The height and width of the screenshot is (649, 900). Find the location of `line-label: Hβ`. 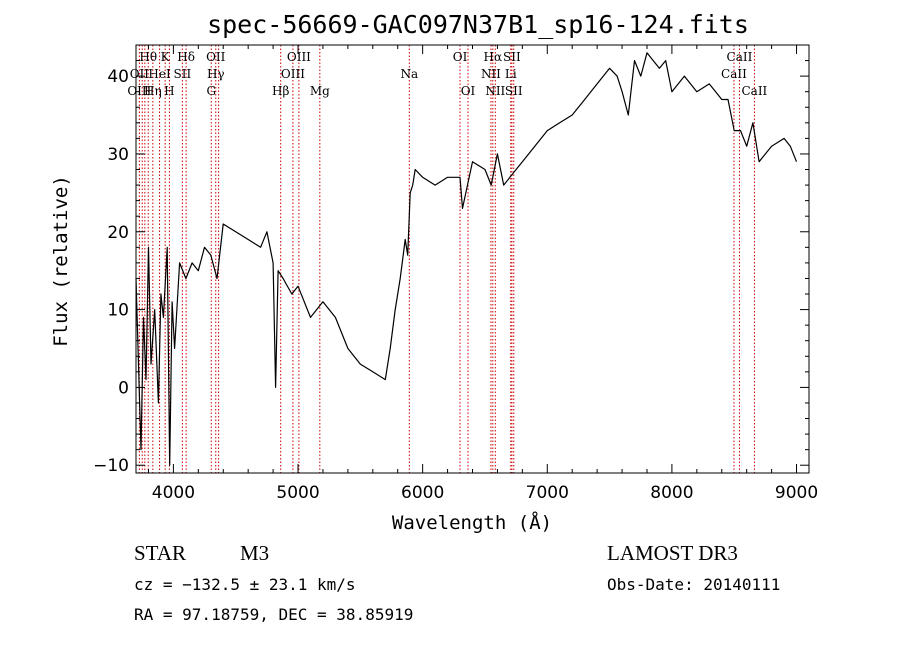

line-label: Hβ is located at coordinates (280, 91).